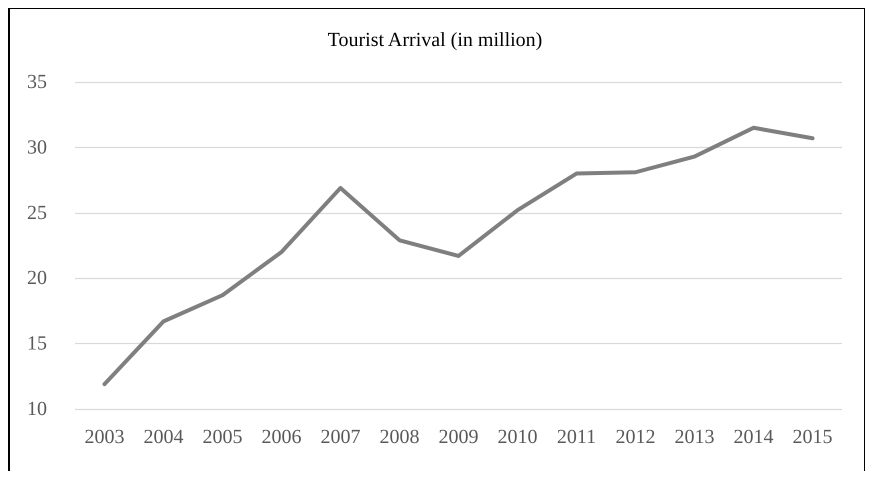 The width and height of the screenshot is (870, 478). What do you see at coordinates (435, 40) in the screenshot?
I see `chart-title: Tourist Arrival (in million)` at bounding box center [435, 40].